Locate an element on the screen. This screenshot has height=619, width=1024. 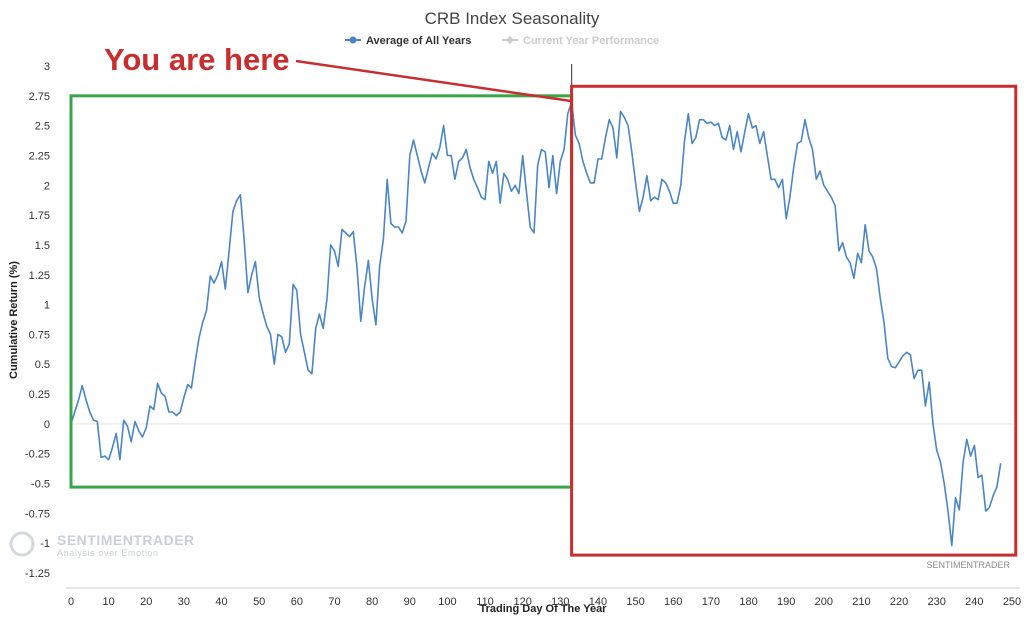
x-tick-label: 90 is located at coordinates (410, 602).